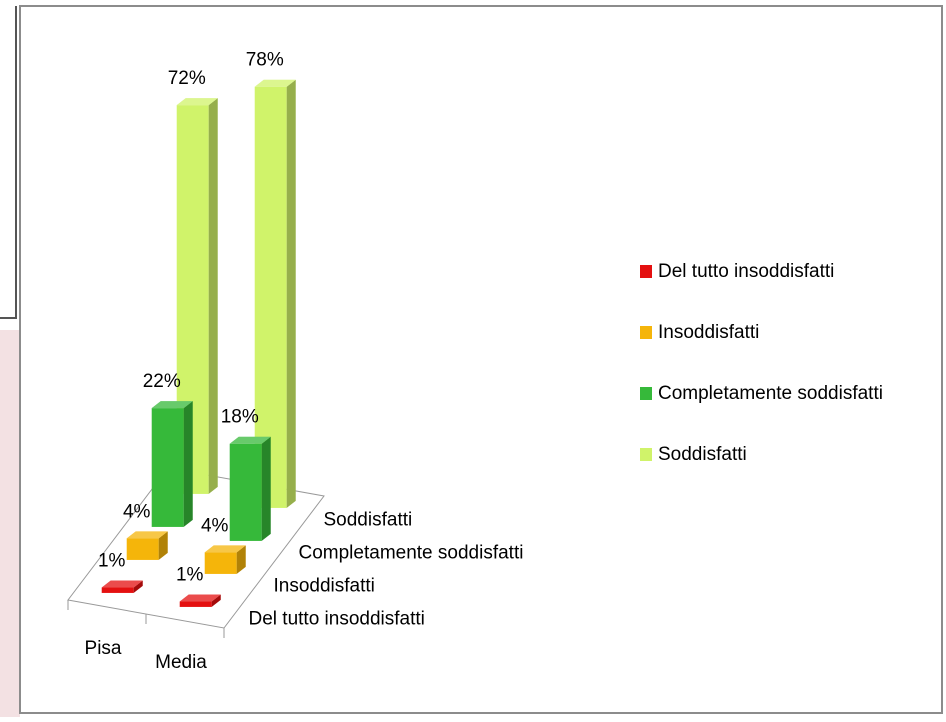 This screenshot has height=722, width=946. Describe the element at coordinates (368, 520) in the screenshot. I see `depth-axis-label: Soddisfatti` at that location.